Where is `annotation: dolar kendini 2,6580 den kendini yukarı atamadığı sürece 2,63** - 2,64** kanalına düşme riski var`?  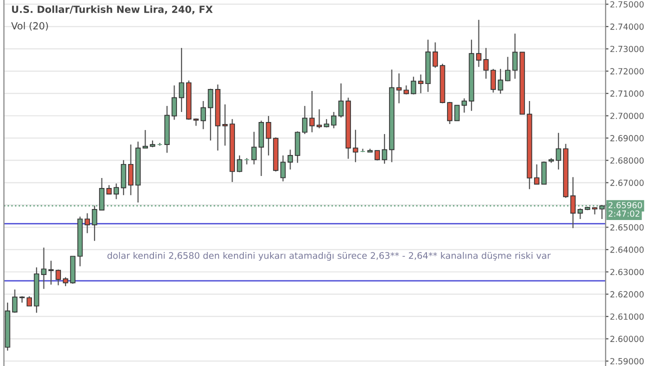
annotation: dolar kendini 2,6580 den kendini yukarı atamadığı sürece 2,63** - 2,64** kanalına düşme riski var is located at coordinates (329, 256).